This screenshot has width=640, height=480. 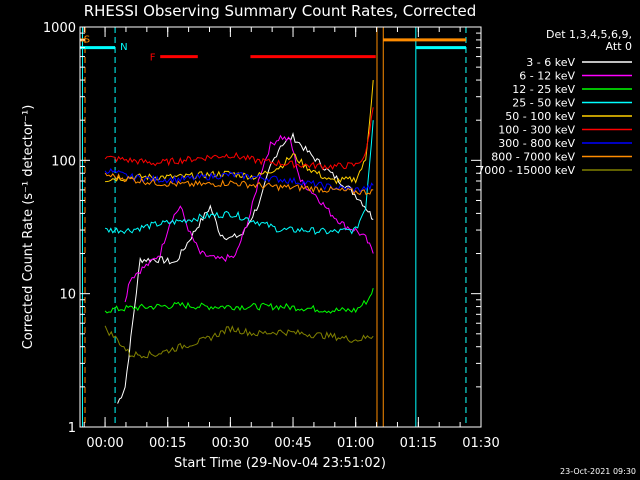 I want to click on x-tick-label: 01:30, so click(x=480, y=443).